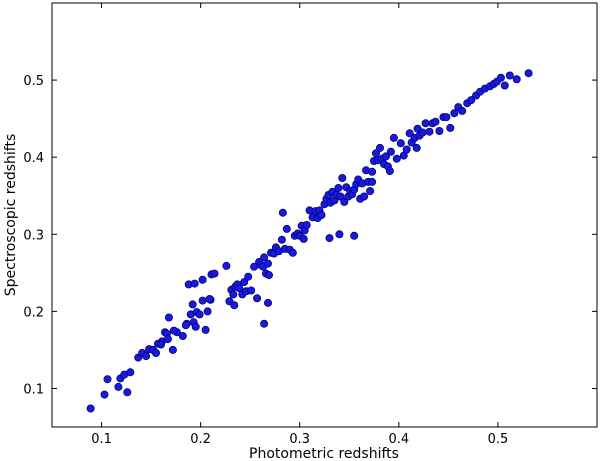  I want to click on x-tick-label: 0.1, so click(101, 439).